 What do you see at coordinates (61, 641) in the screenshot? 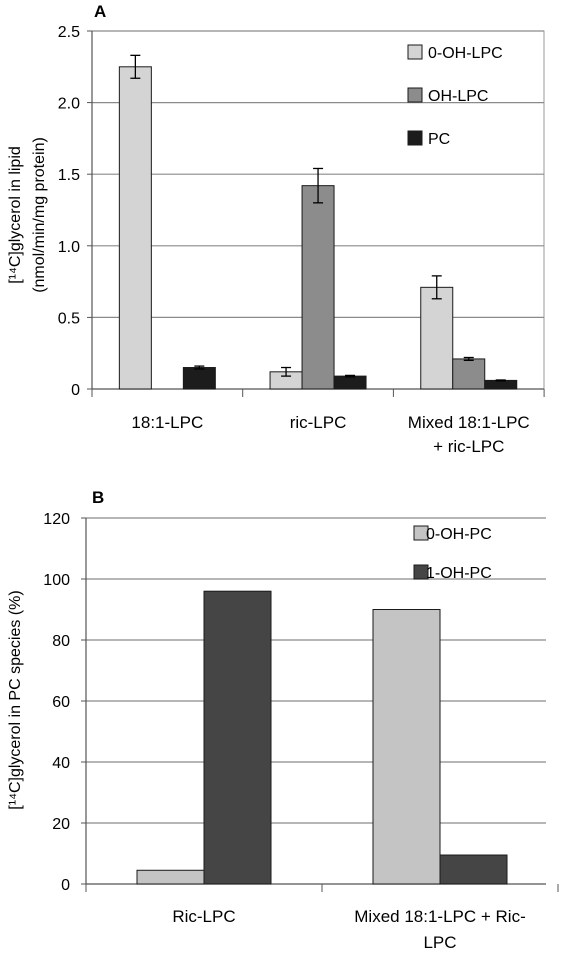
I see `y-tick-label: 80` at bounding box center [61, 641].